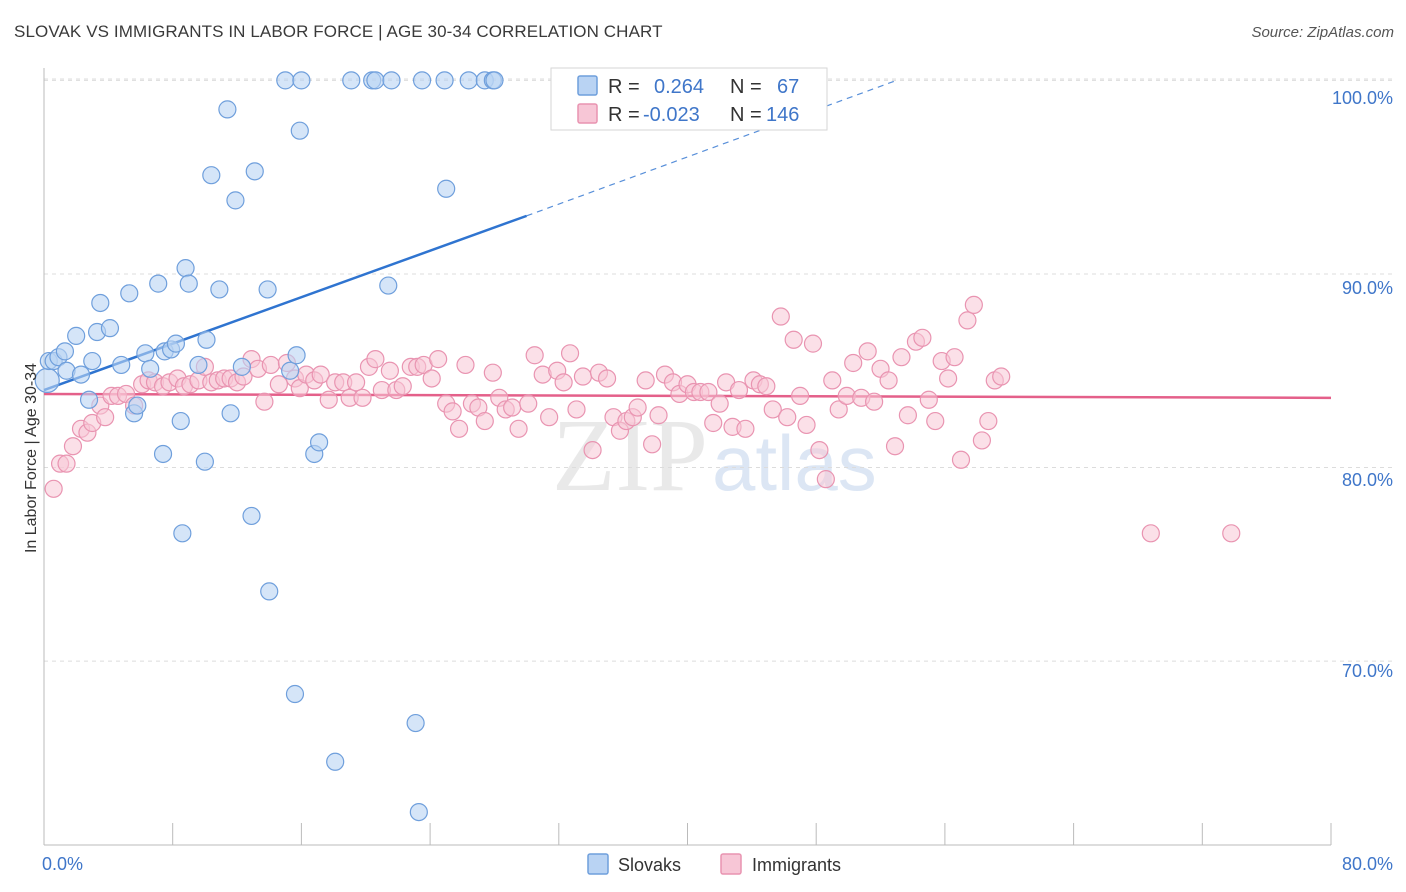  What do you see at coordinates (679, 87) in the screenshot?
I see `legend-r-value-1: 0.264` at bounding box center [679, 87].